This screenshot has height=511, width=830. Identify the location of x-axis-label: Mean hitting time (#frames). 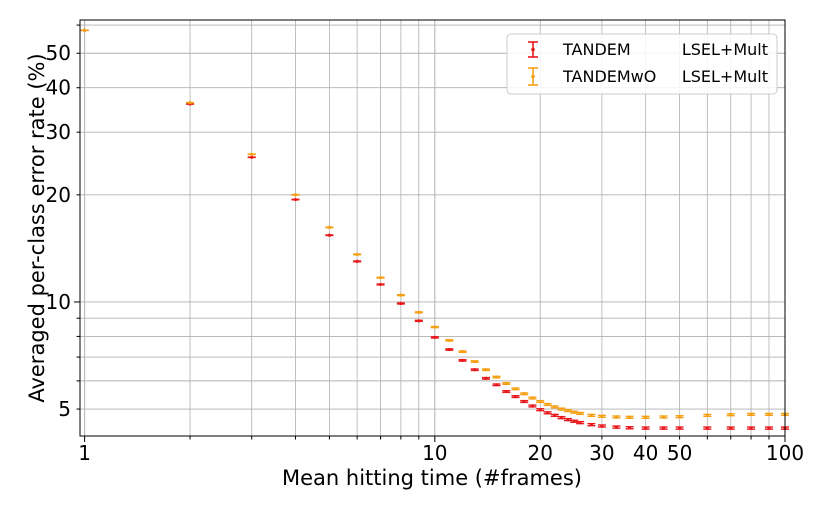
(432, 478).